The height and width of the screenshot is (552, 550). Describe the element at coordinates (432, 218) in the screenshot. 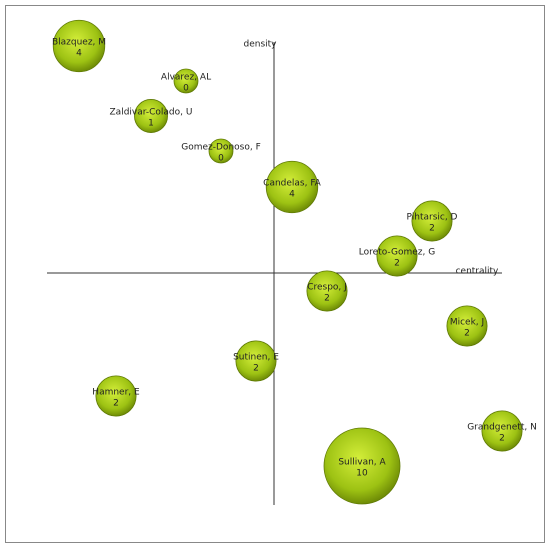

I see `bubble-label: Pihtarsic, D` at that location.